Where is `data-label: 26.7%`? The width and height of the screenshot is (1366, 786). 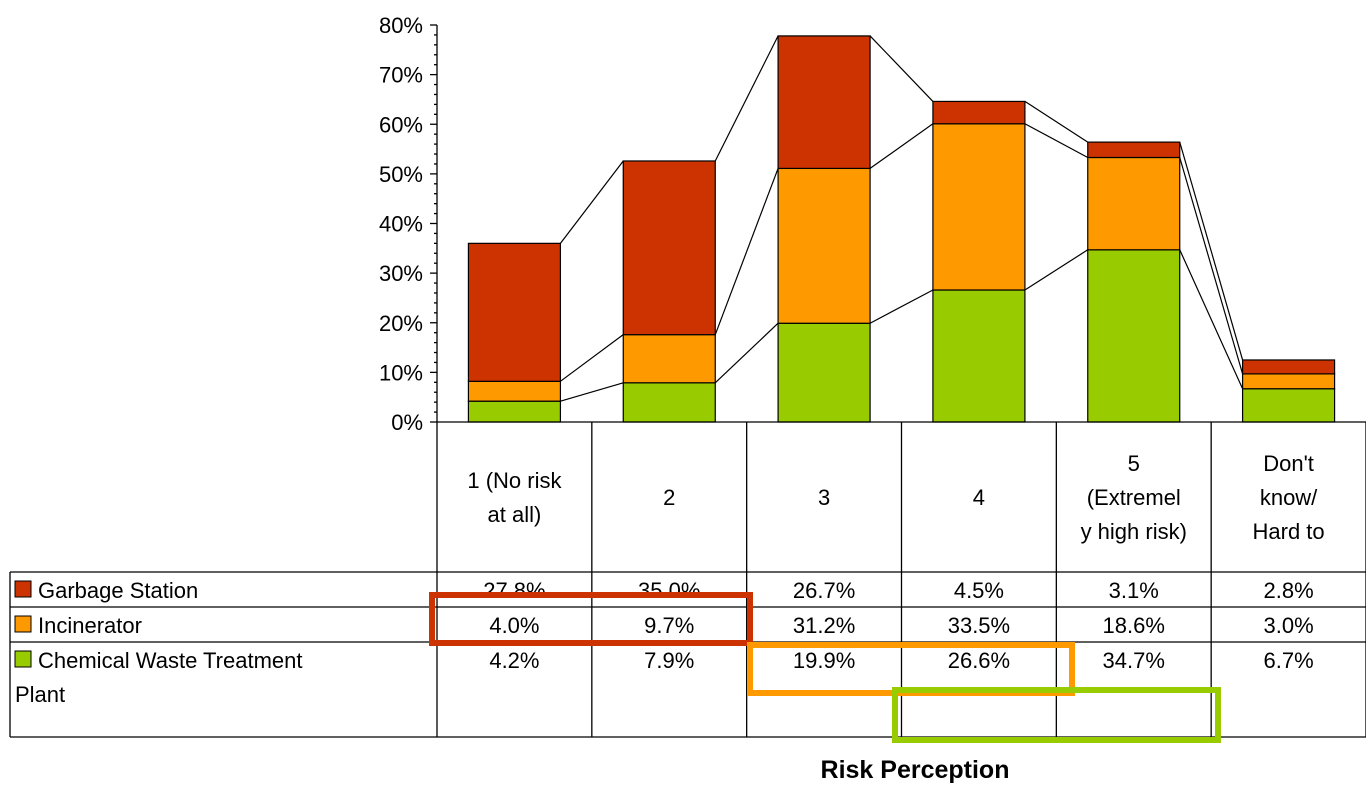 data-label: 26.7% is located at coordinates (824, 590).